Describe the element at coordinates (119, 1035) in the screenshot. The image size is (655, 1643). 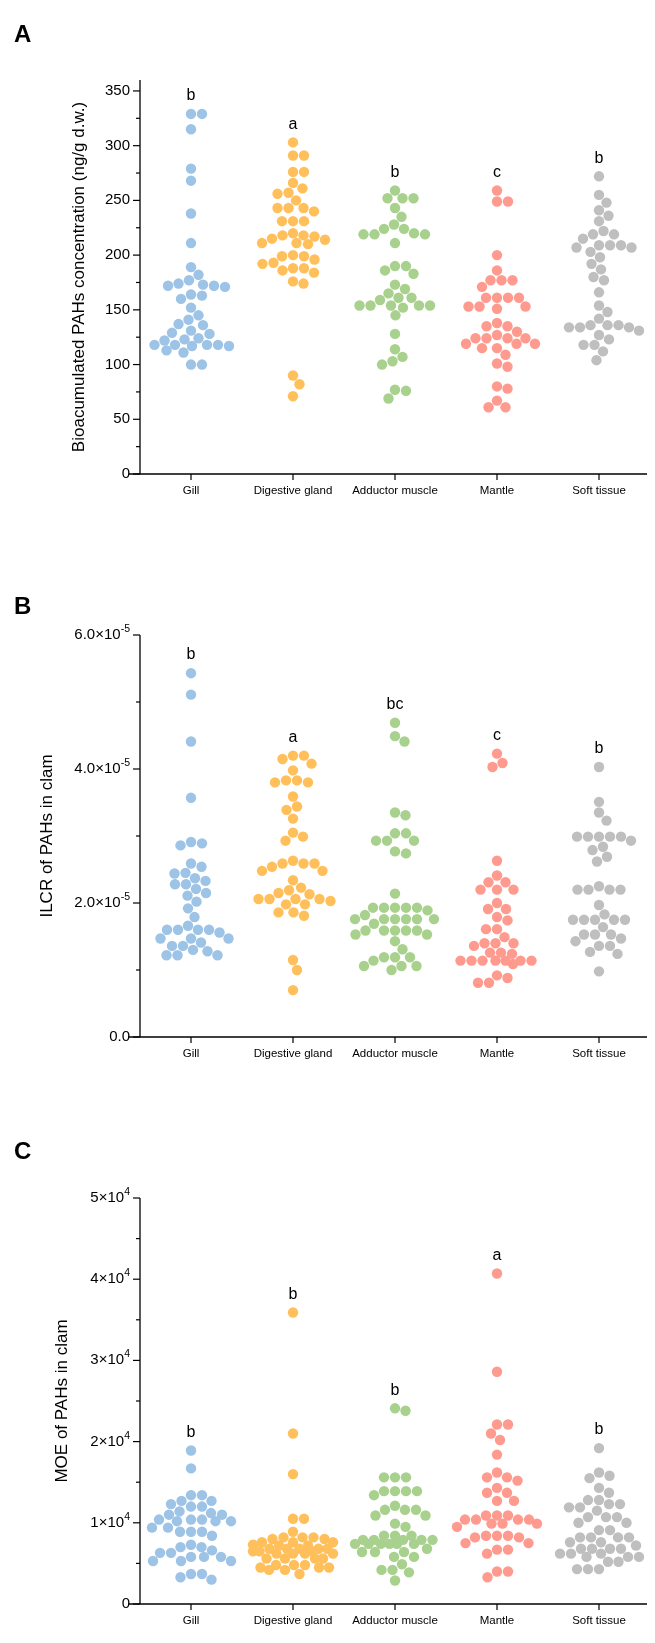
I see `y-tick-label: 0.0` at that location.